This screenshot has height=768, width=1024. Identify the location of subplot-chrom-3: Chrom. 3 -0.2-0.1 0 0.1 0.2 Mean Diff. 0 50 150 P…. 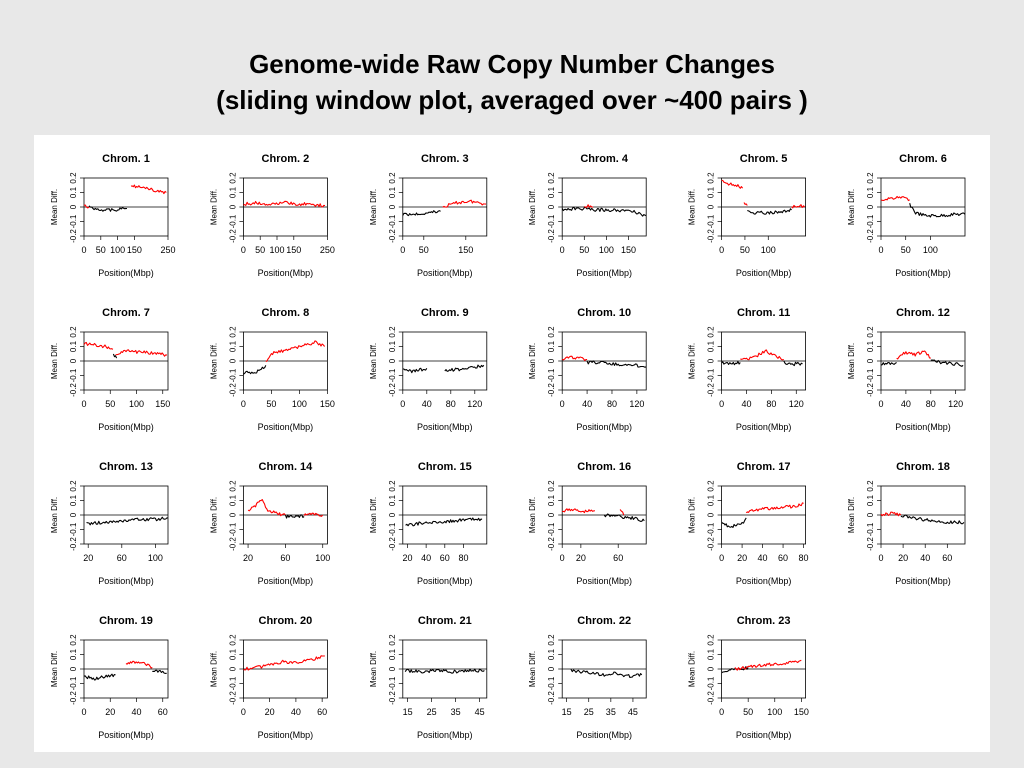
(428, 215).